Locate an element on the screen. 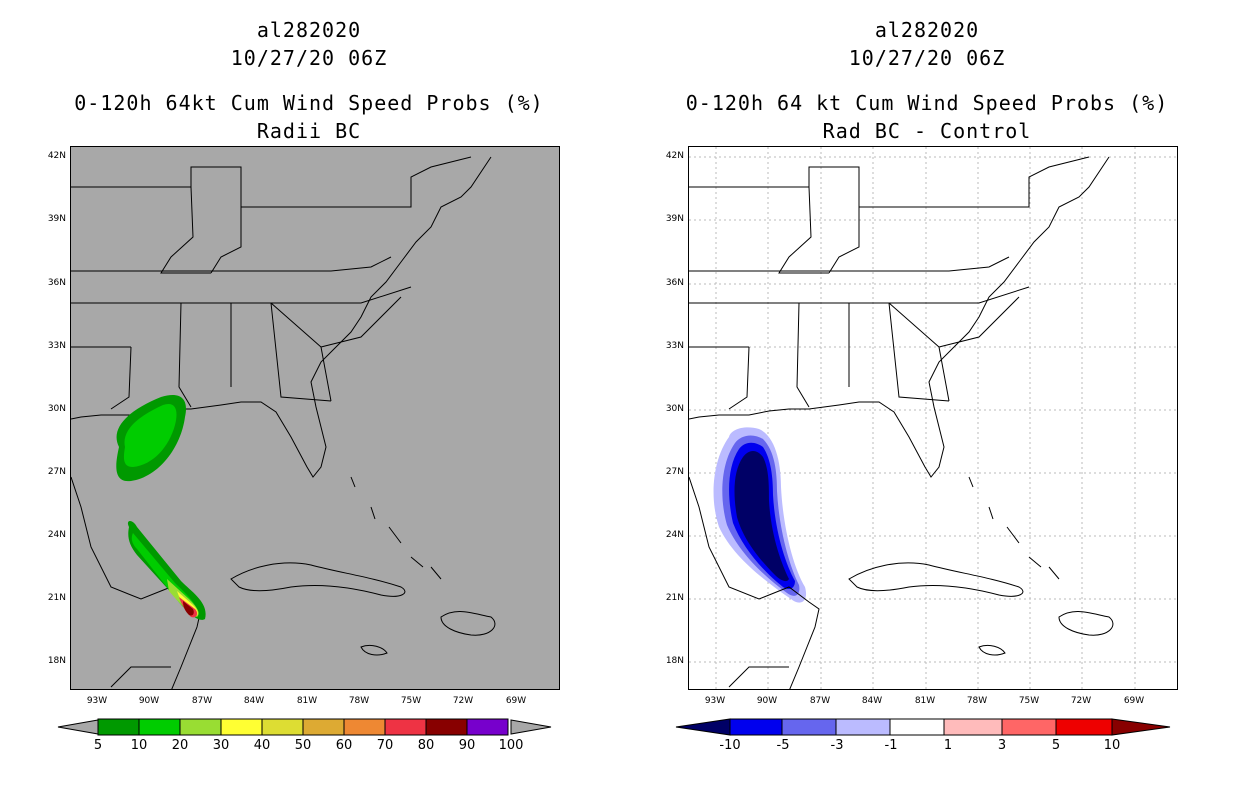 The width and height of the screenshot is (1236, 800). right-colorbar is located at coordinates (923, 727).